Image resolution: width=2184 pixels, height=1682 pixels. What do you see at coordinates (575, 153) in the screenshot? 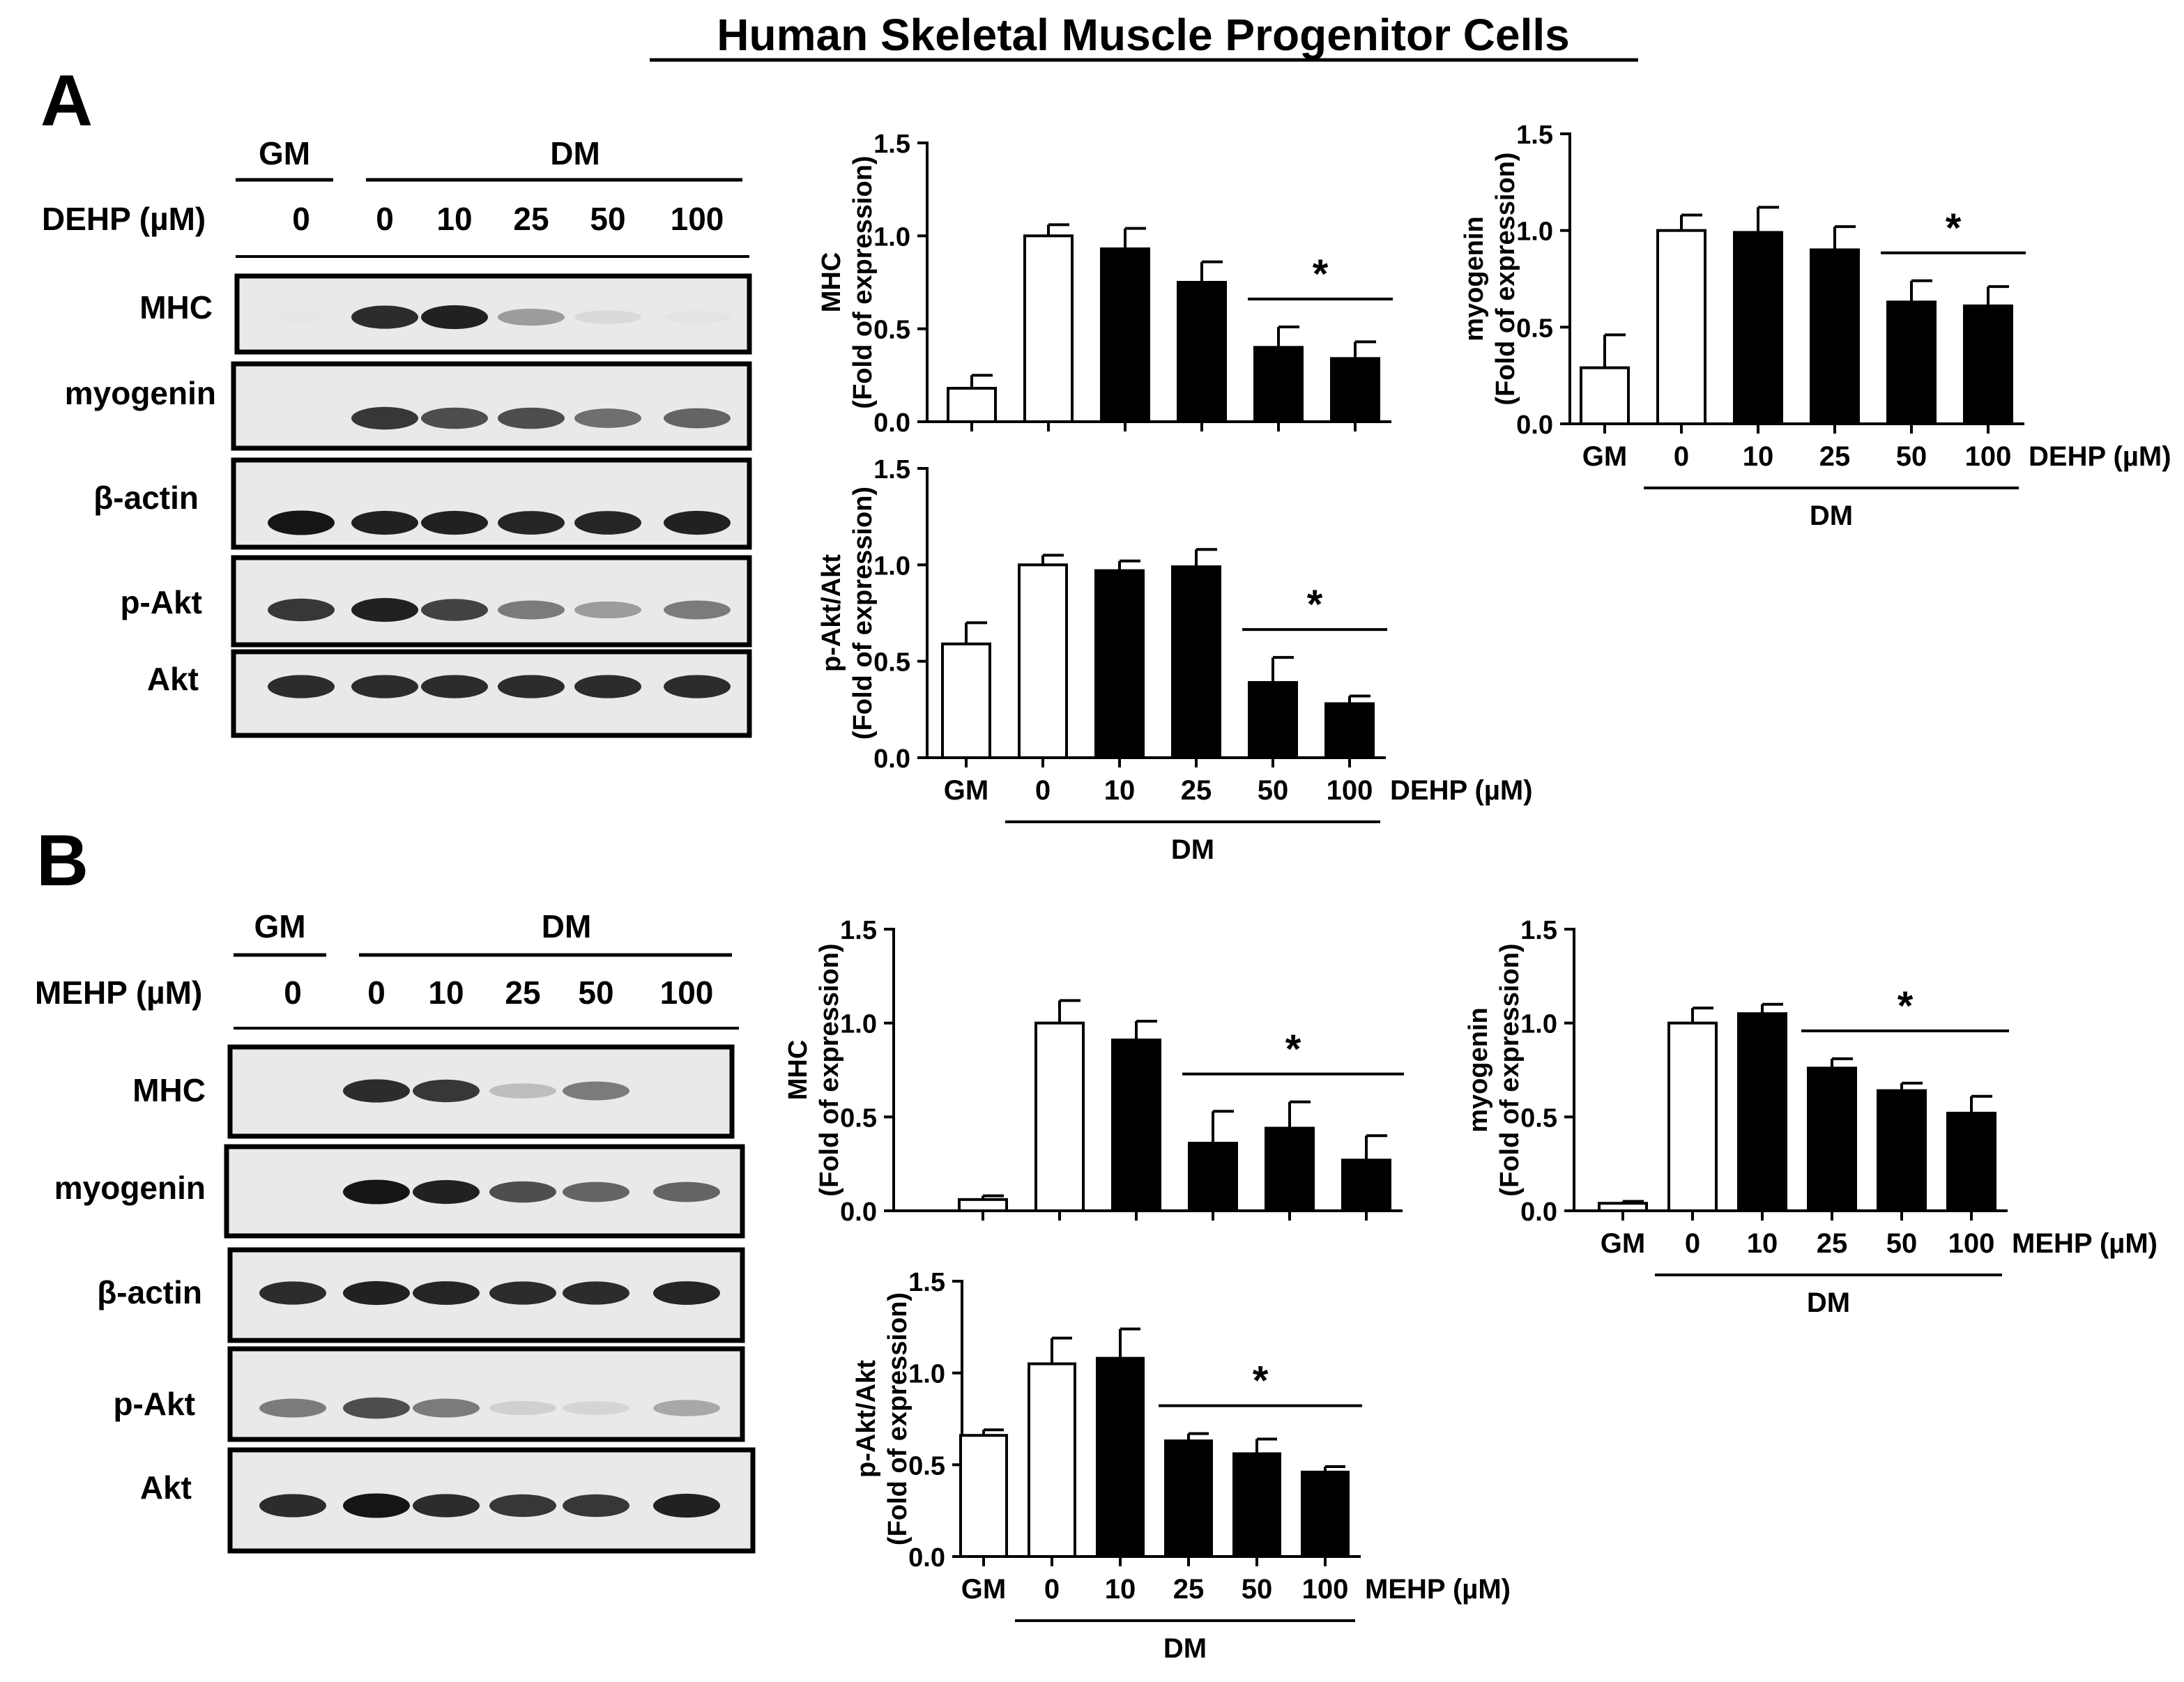
I see `group-label-dm: DM` at bounding box center [575, 153].